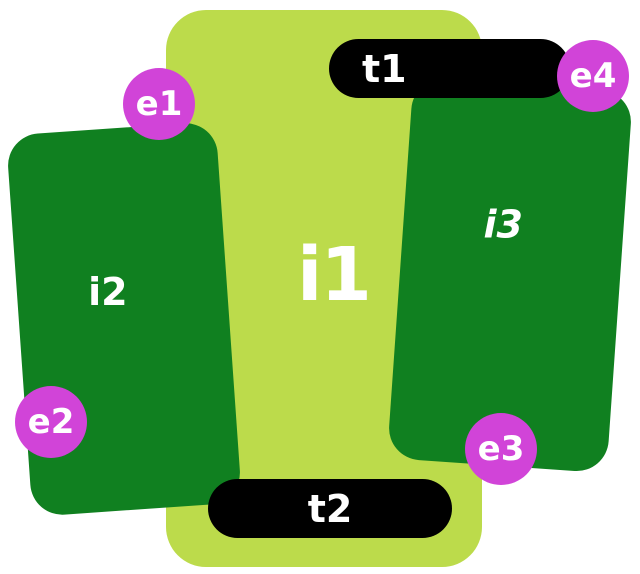 The width and height of the screenshot is (640, 574). I want to click on marker-e4: e4, so click(593, 76).